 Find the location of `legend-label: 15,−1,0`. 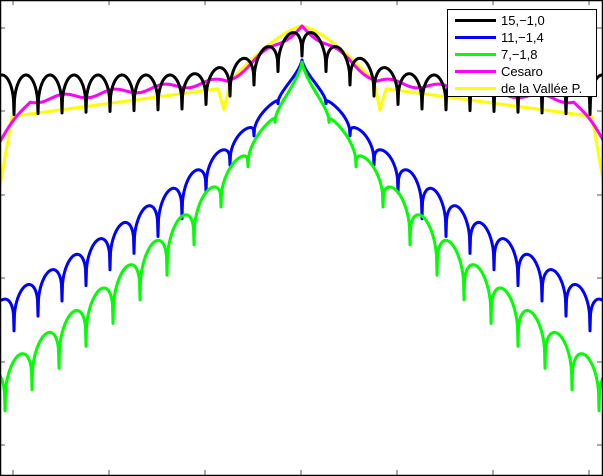

legend-label: 15,−1,0 is located at coordinates (523, 20).